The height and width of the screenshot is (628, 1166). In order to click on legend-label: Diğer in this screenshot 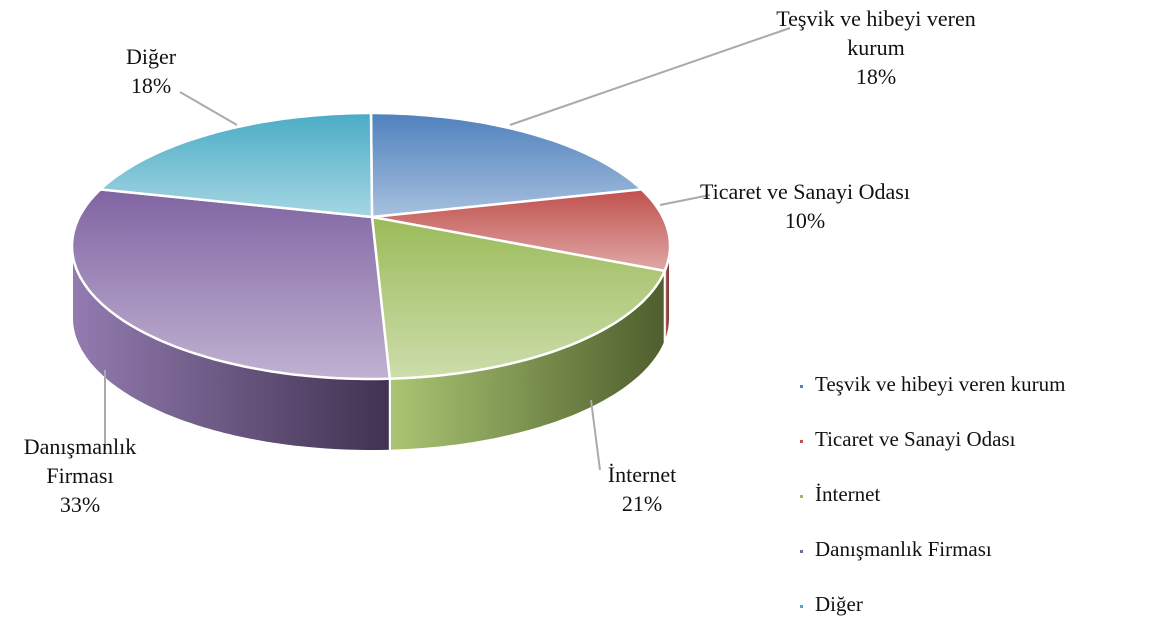, I will do `click(839, 604)`.